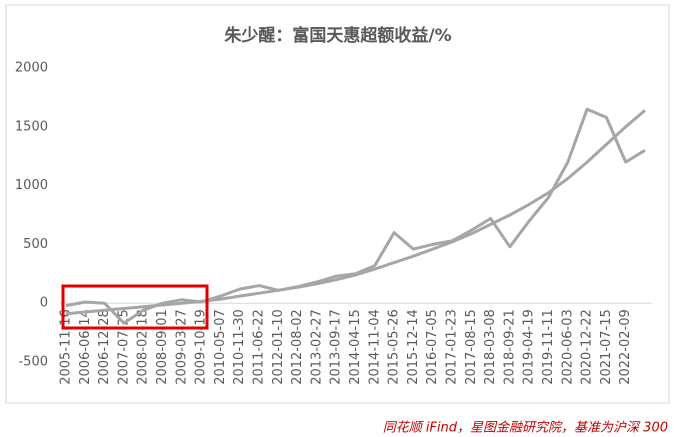 The image size is (676, 437). What do you see at coordinates (337, 35) in the screenshot?
I see `chart-title: 朱少醒：富国天惠超额收益/%` at bounding box center [337, 35].